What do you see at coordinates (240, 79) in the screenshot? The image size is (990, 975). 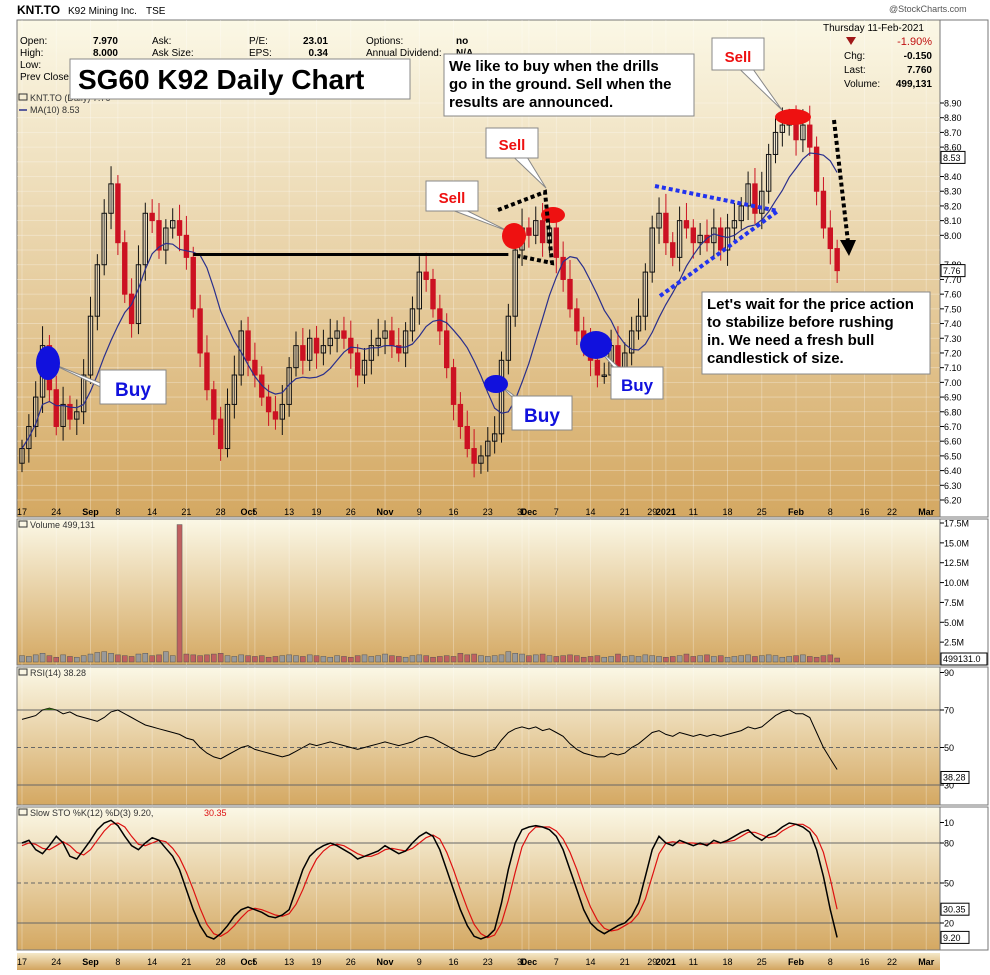 I see `title-box` at bounding box center [240, 79].